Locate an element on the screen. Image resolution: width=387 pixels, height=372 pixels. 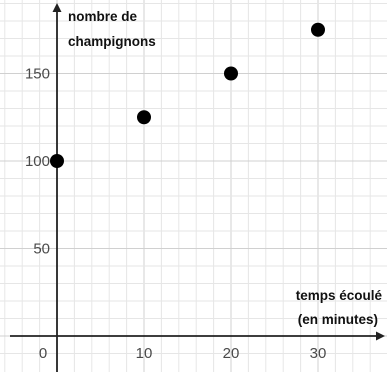
x-tick-label: 10 is located at coordinates (144, 353).